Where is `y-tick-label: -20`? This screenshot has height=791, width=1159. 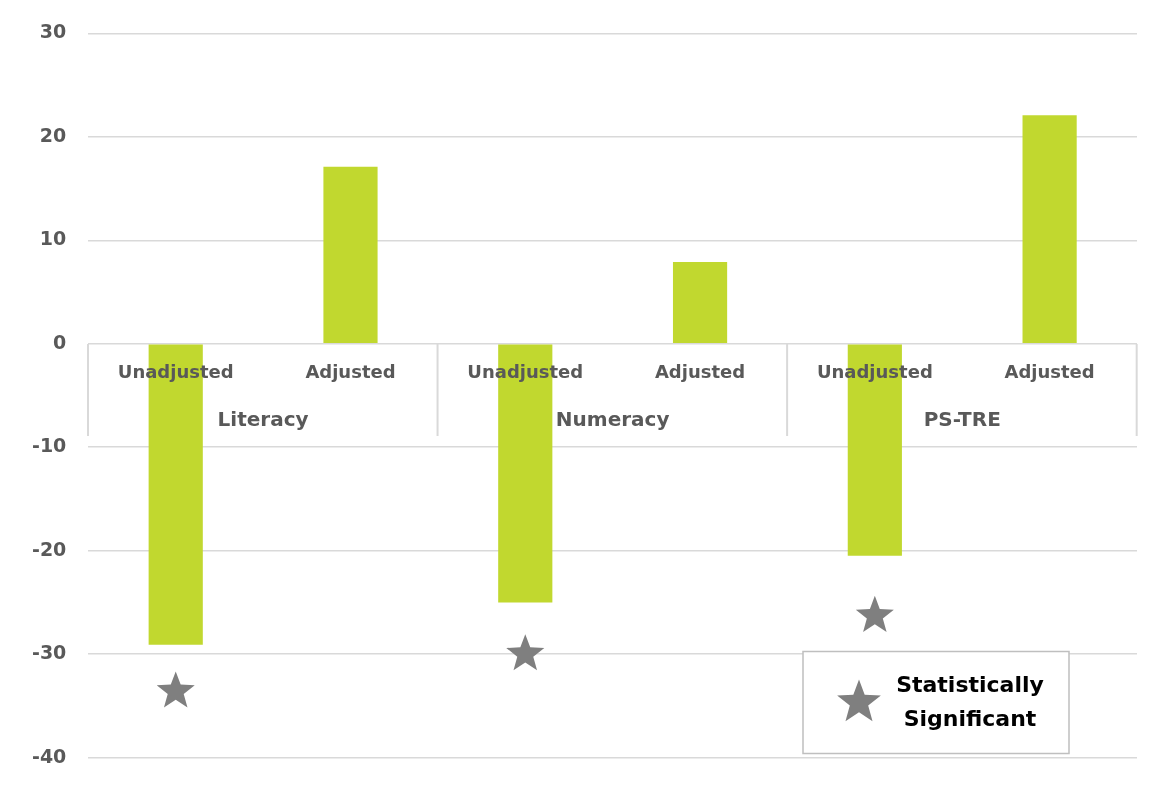
y-tick-label: -20 is located at coordinates (49, 548).